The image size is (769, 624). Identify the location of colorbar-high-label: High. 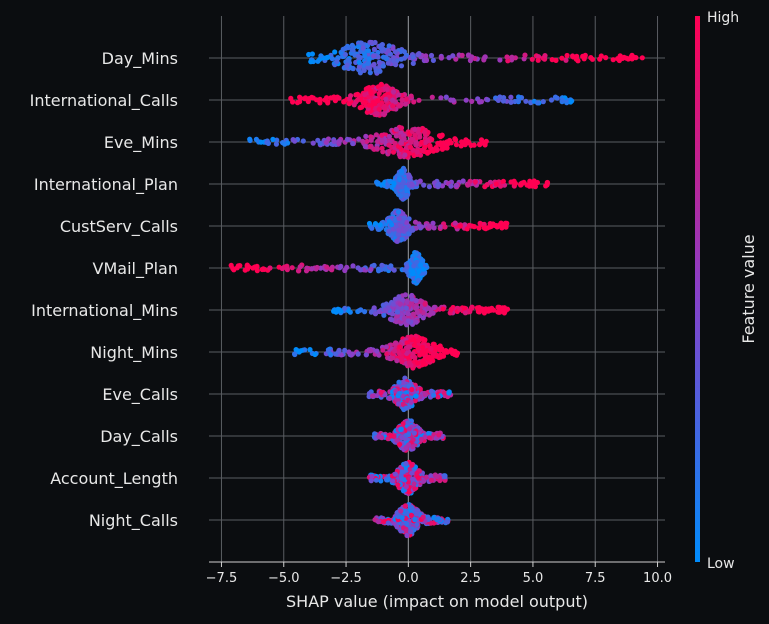
(723, 18).